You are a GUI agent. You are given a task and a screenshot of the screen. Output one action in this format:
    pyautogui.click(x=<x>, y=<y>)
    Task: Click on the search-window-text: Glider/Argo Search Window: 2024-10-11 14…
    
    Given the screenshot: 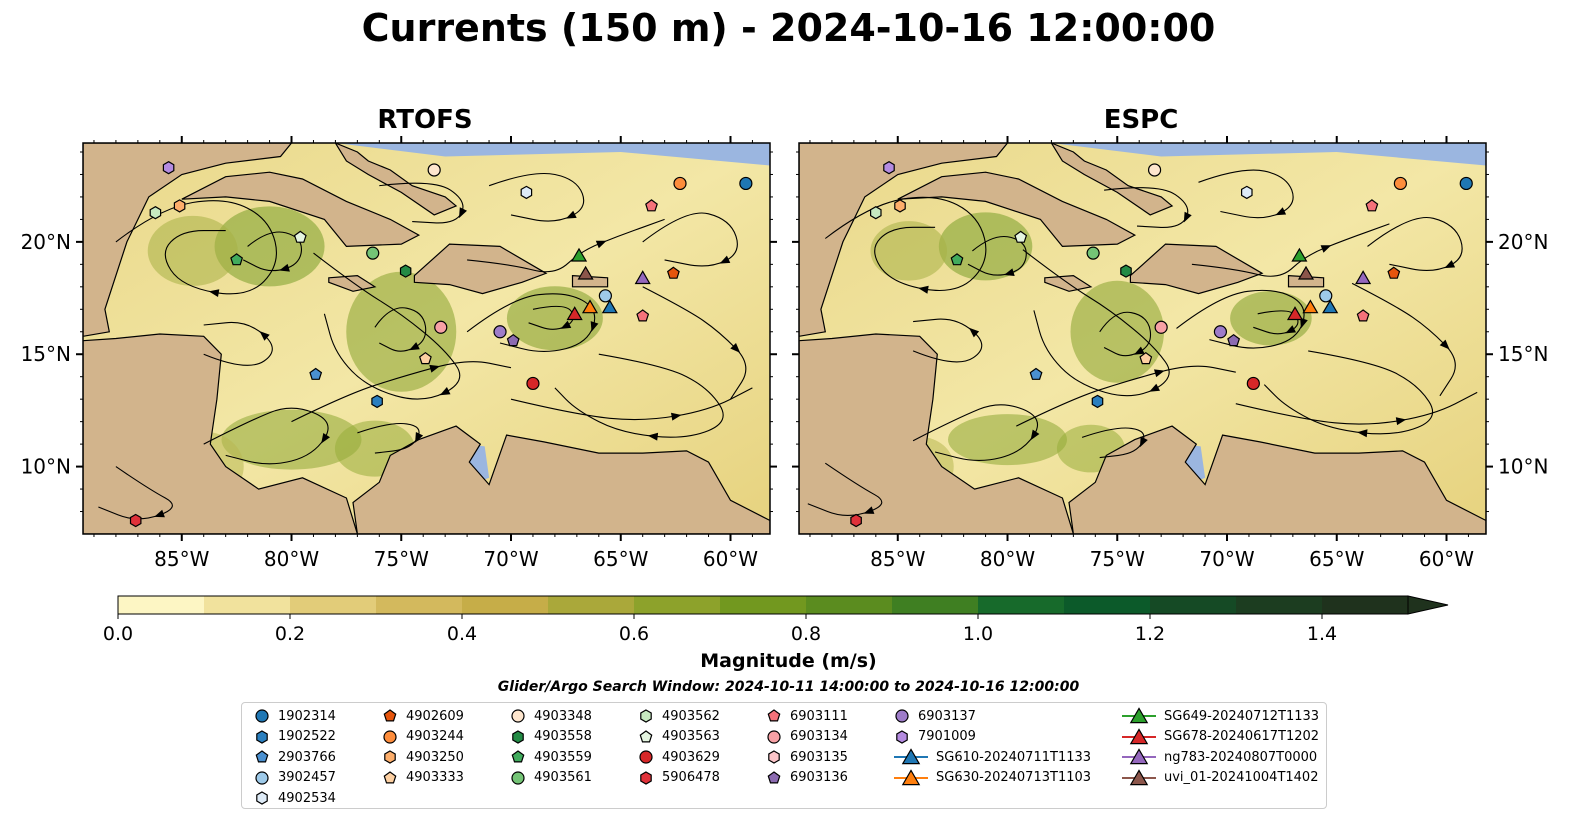 What is the action you would take?
    pyautogui.click(x=788, y=687)
    